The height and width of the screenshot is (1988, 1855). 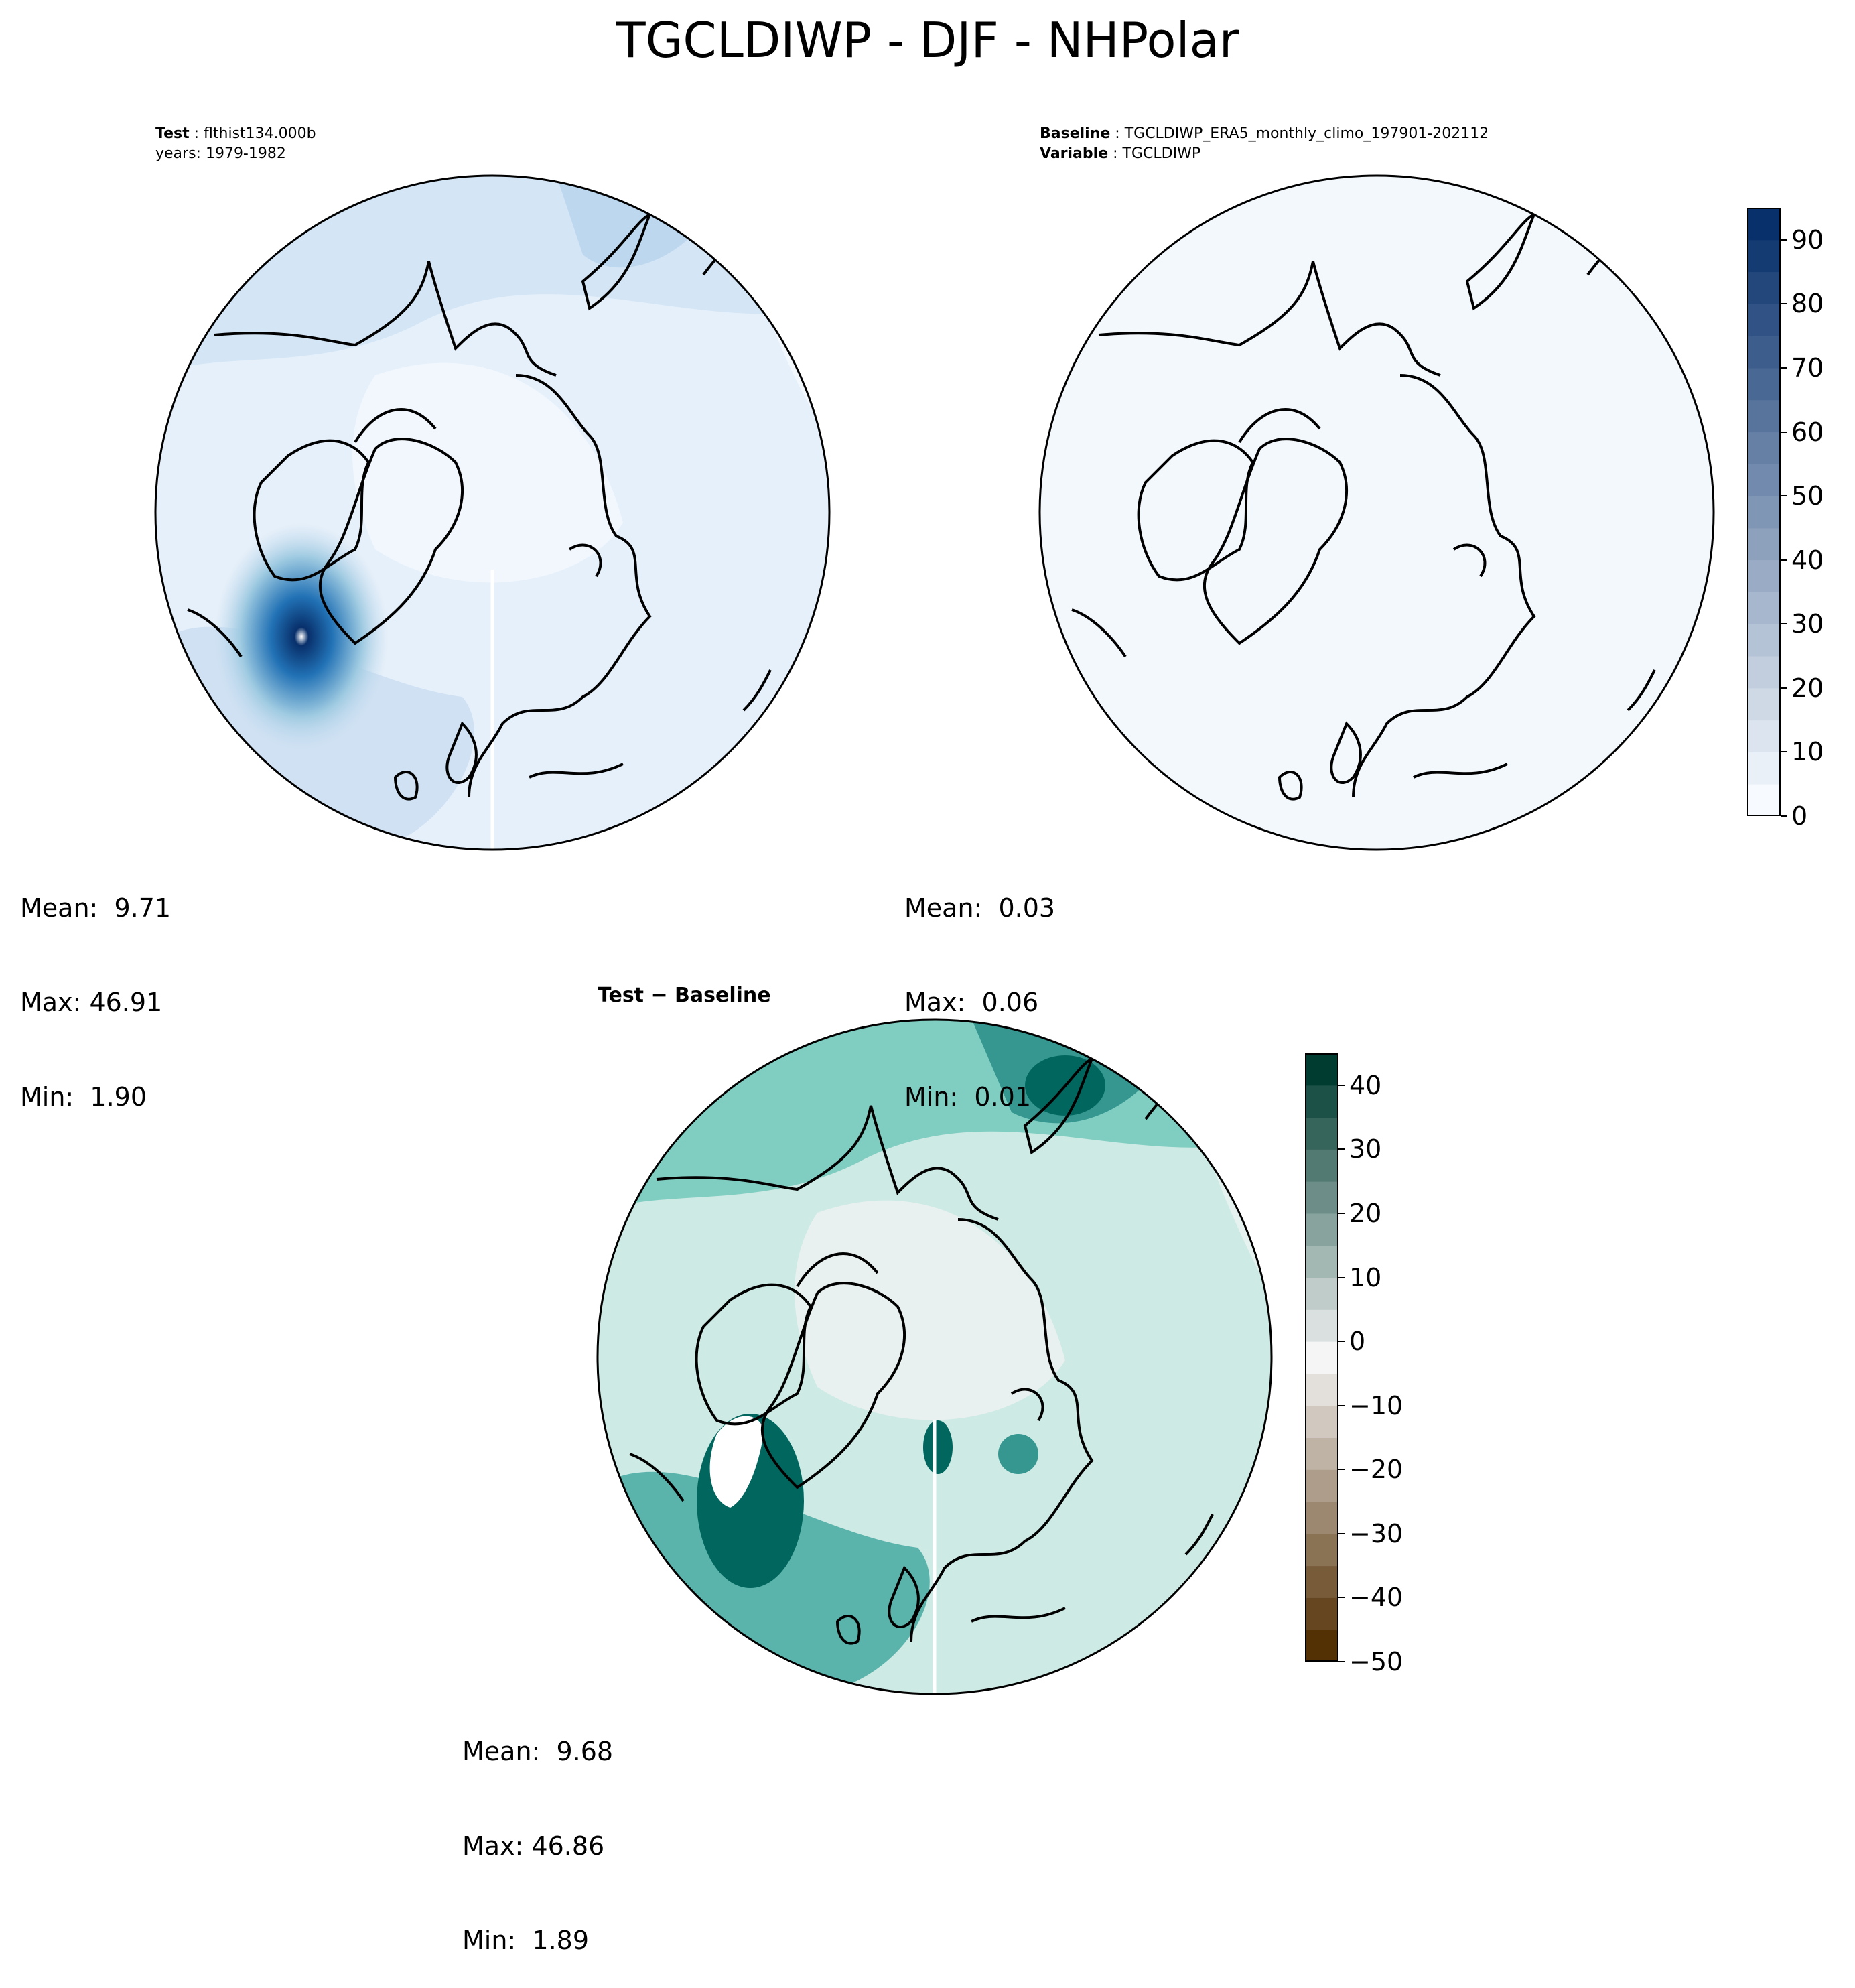 I want to click on brbg-colorbar-tick-label: 10, so click(x=1365, y=1277).